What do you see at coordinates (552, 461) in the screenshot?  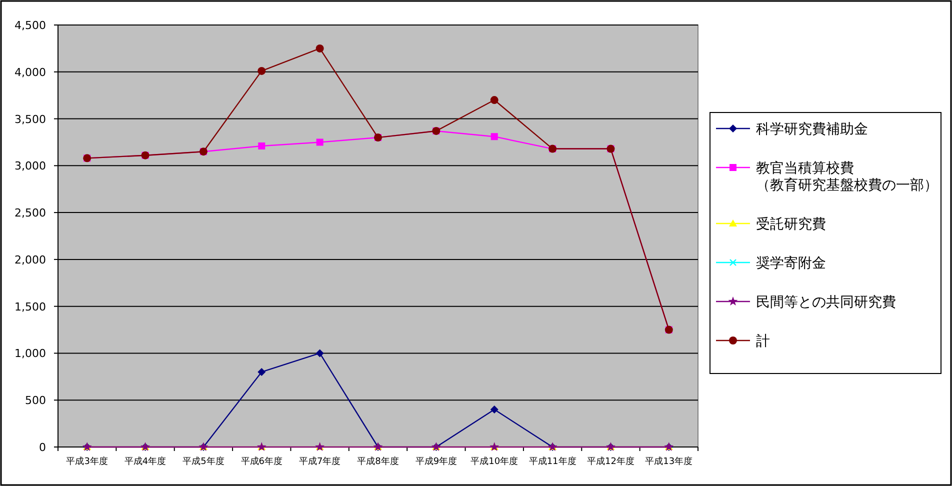 I see `x-tick-label: 平成11年度` at bounding box center [552, 461].